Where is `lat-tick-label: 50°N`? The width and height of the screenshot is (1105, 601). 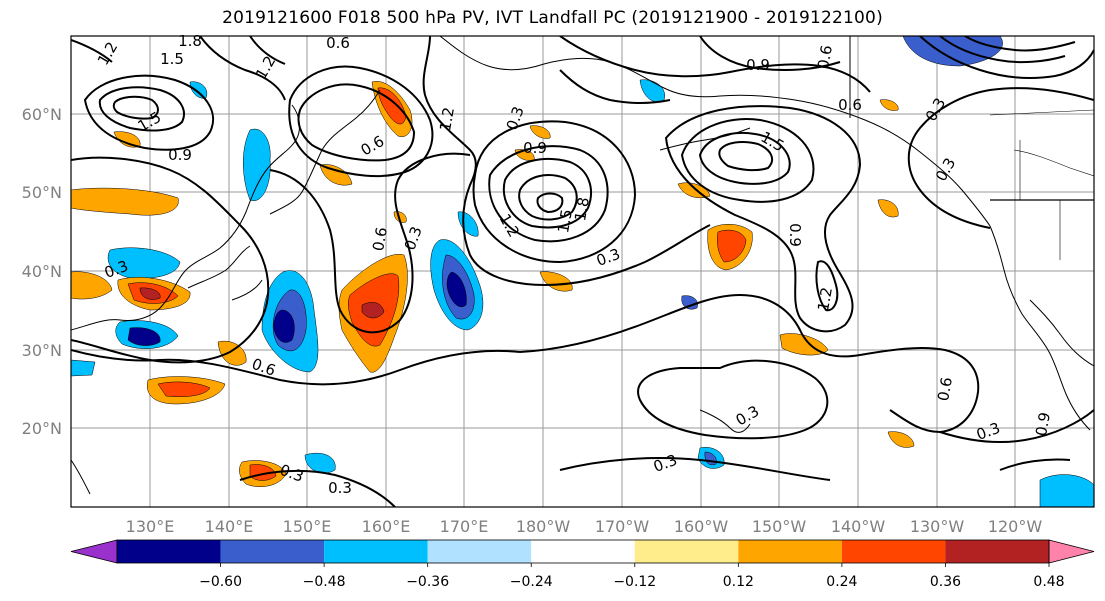 lat-tick-label: 50°N is located at coordinates (42, 192).